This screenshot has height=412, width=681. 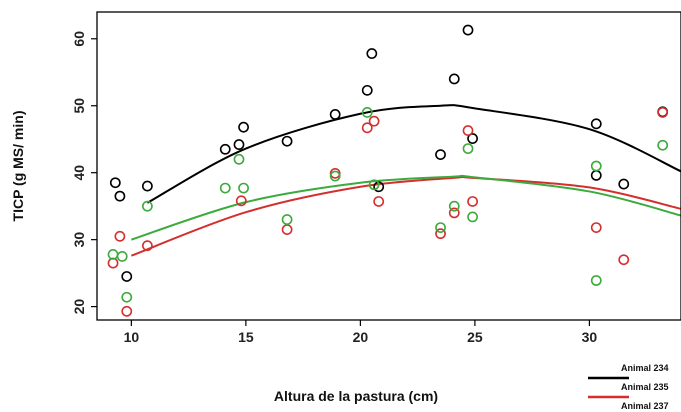 What do you see at coordinates (79, 39) in the screenshot?
I see `y-tick-label: 60` at bounding box center [79, 39].